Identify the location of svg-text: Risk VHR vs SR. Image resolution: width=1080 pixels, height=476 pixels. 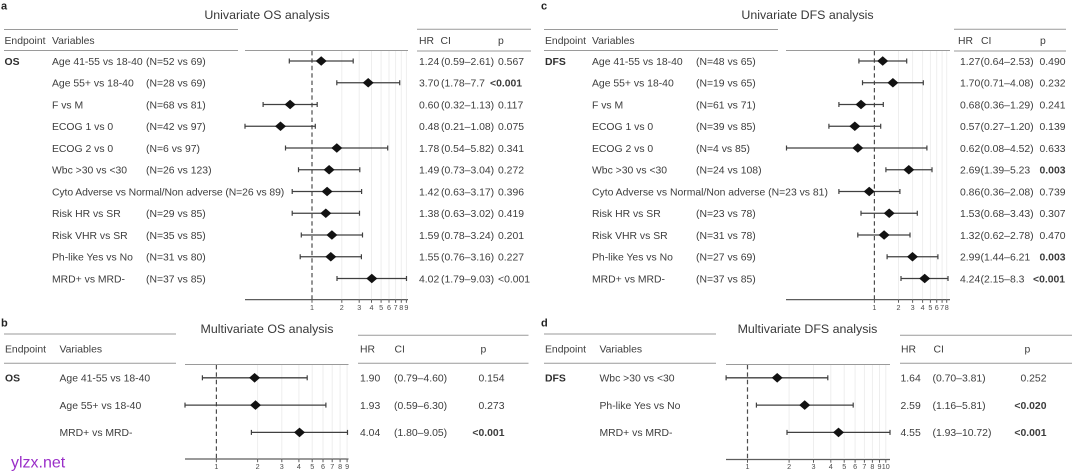
(630, 236).